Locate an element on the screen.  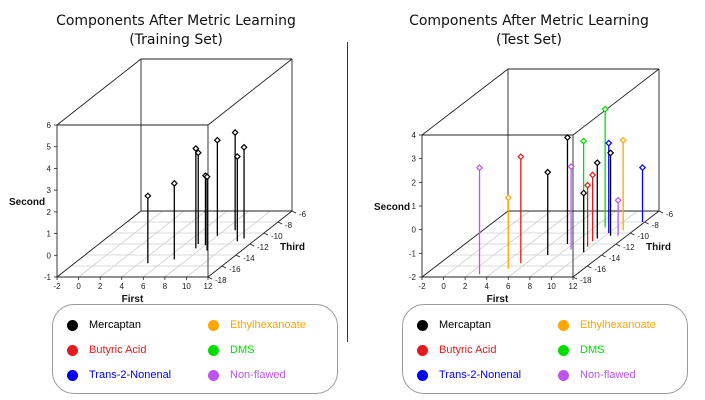
x-tick-label: 0 is located at coordinates (78, 286).